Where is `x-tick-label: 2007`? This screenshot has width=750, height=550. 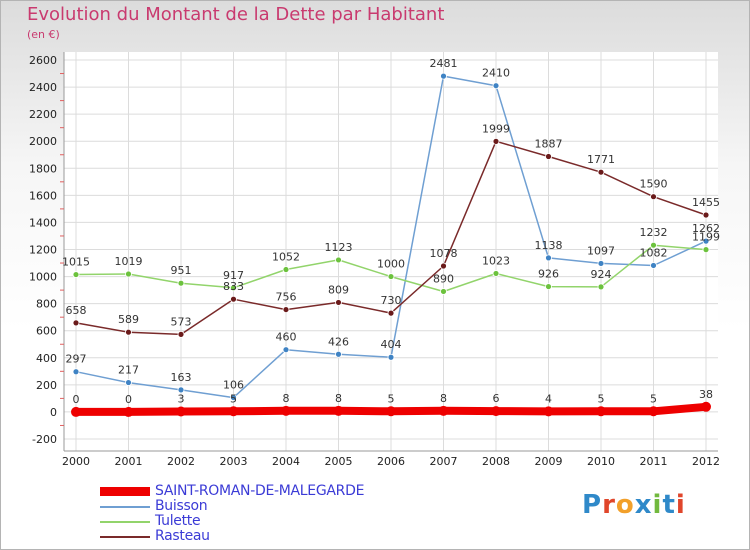 x-tick-label: 2007 is located at coordinates (444, 461).